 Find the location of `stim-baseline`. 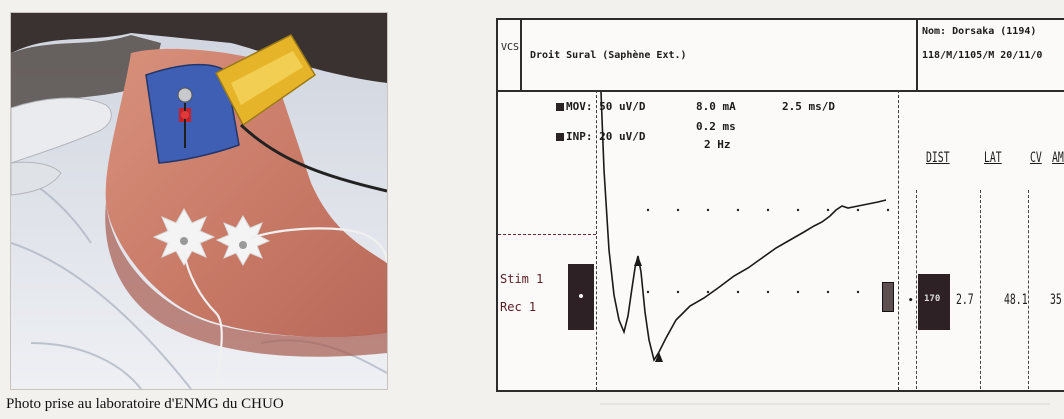

stim-baseline is located at coordinates (547, 234).